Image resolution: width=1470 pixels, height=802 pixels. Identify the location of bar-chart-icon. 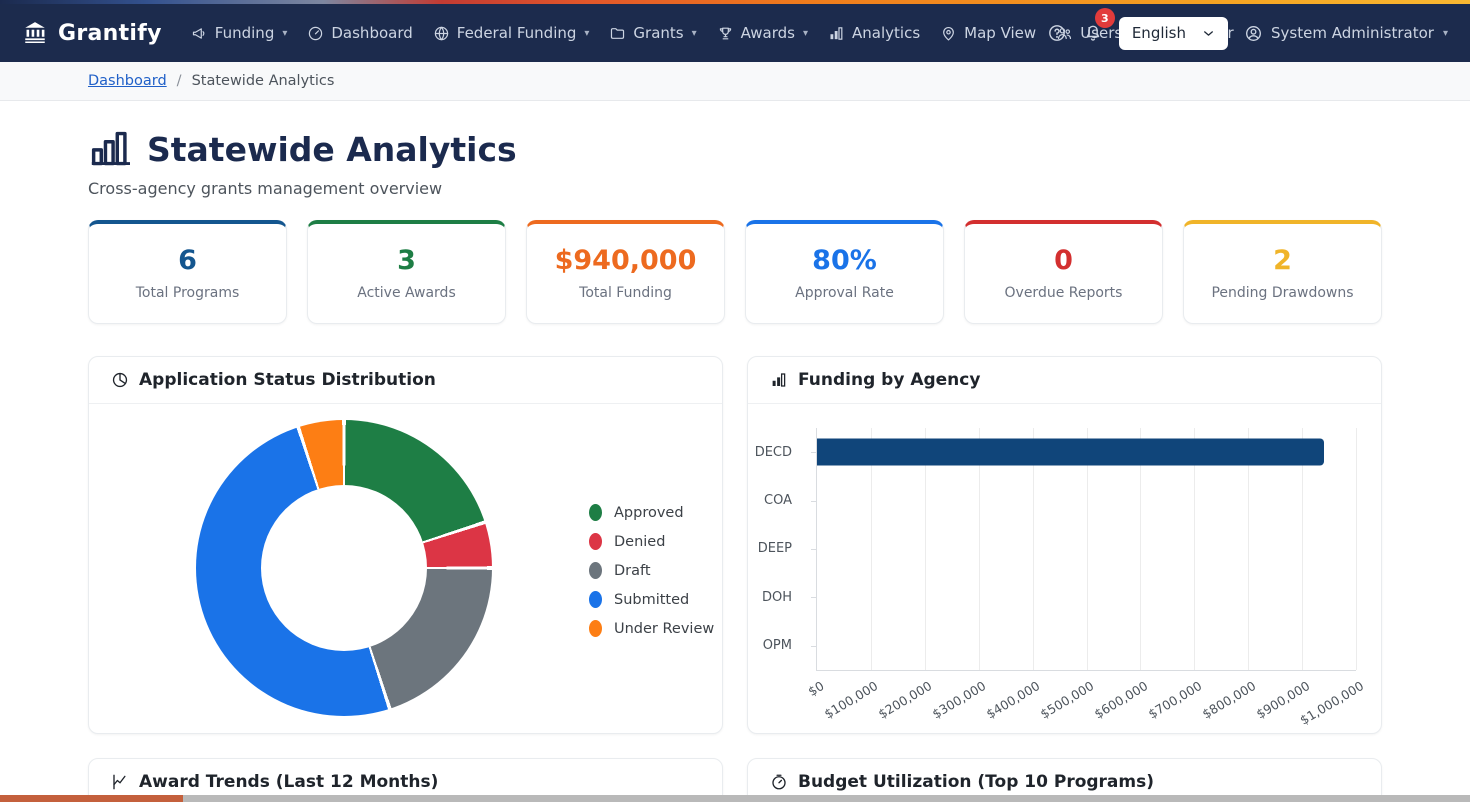
(836, 33).